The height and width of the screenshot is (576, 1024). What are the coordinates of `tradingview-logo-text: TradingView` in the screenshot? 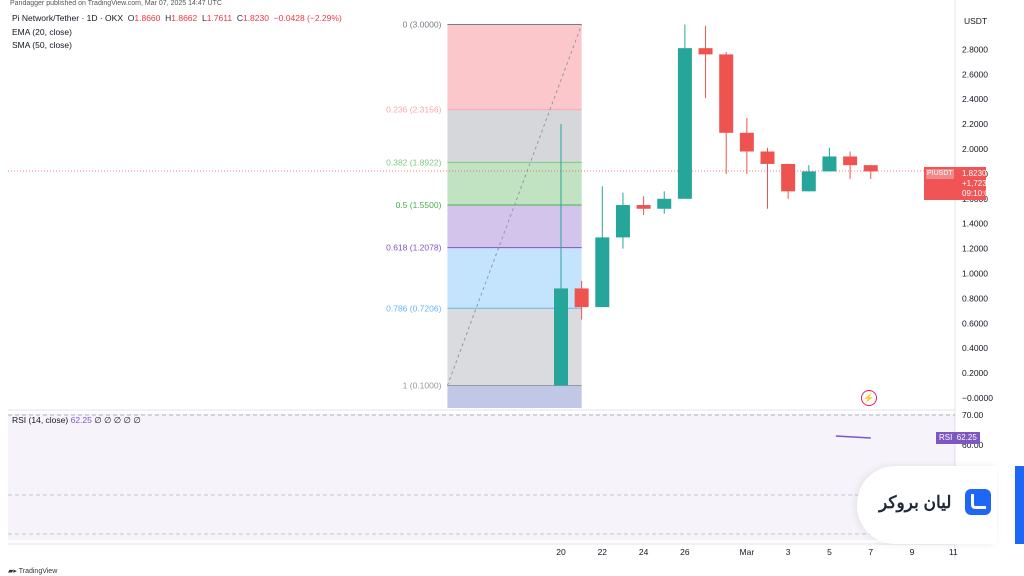 It's located at (38, 571).